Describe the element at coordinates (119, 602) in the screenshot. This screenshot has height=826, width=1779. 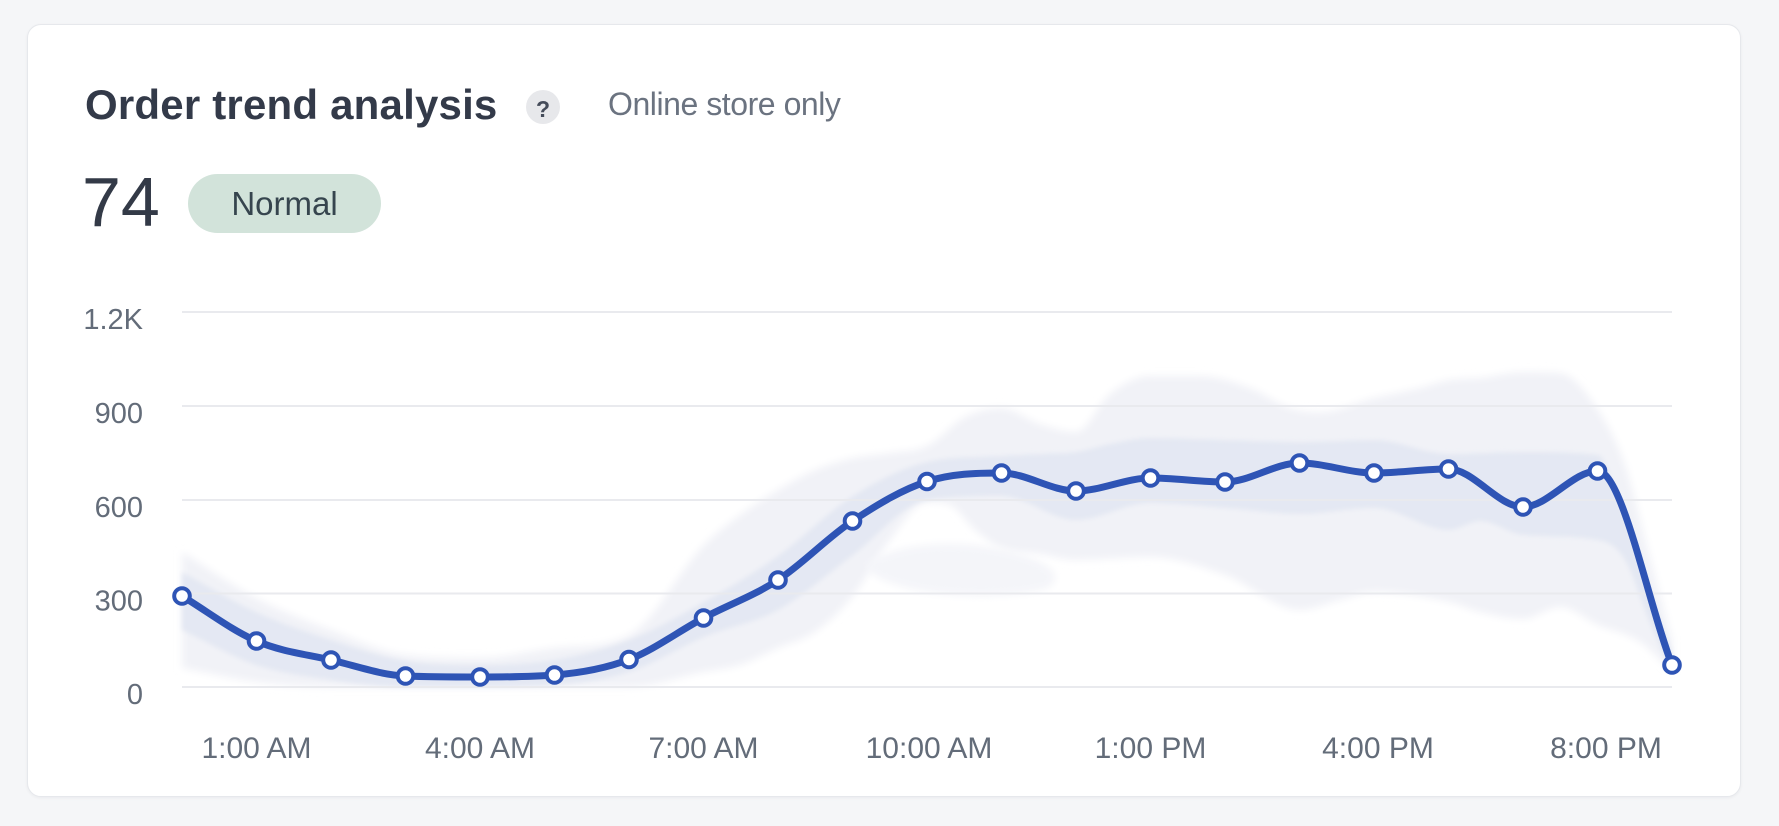
I see `svg-text: 300` at that location.